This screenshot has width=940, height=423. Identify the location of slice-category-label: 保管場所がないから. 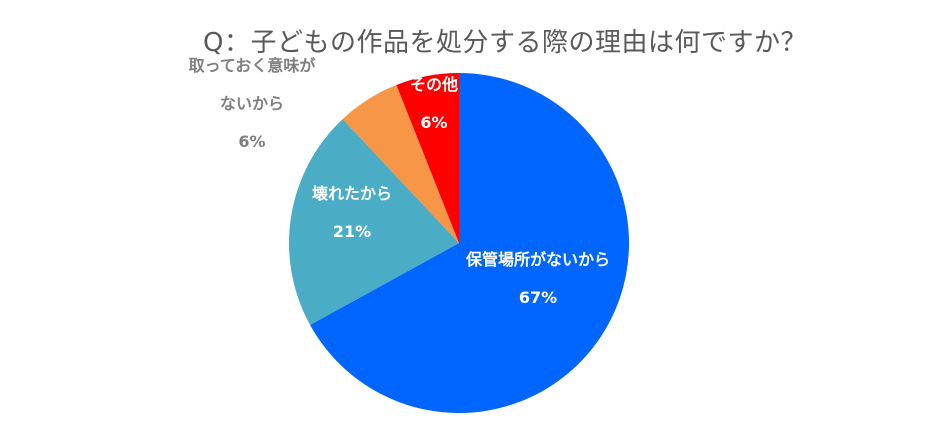
(537, 259).